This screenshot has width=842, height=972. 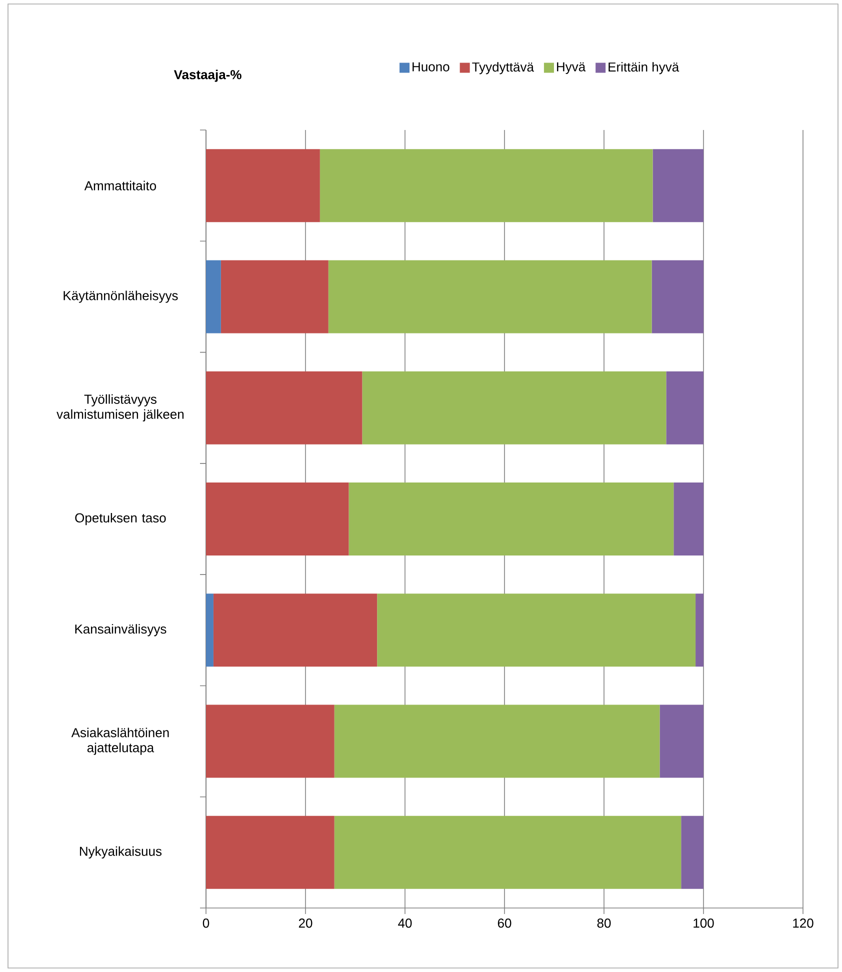 What do you see at coordinates (704, 923) in the screenshot?
I see `x-tick-label: 100` at bounding box center [704, 923].